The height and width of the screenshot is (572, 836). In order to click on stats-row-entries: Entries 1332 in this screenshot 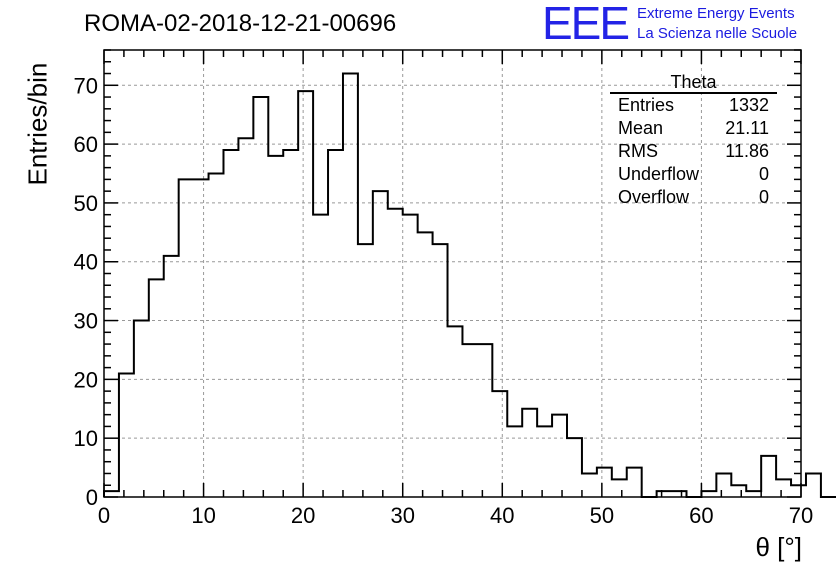, I will do `click(693, 105)`.